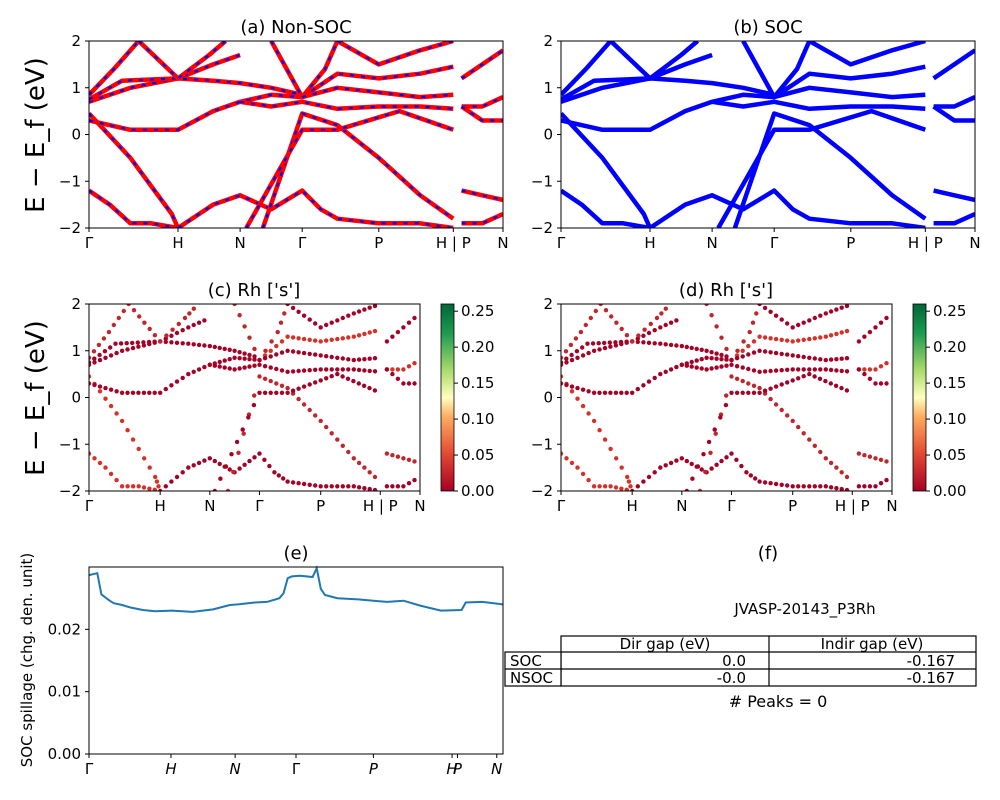  What do you see at coordinates (64, 629) in the screenshot?
I see `e-ytick-label: 0.02` at bounding box center [64, 629].